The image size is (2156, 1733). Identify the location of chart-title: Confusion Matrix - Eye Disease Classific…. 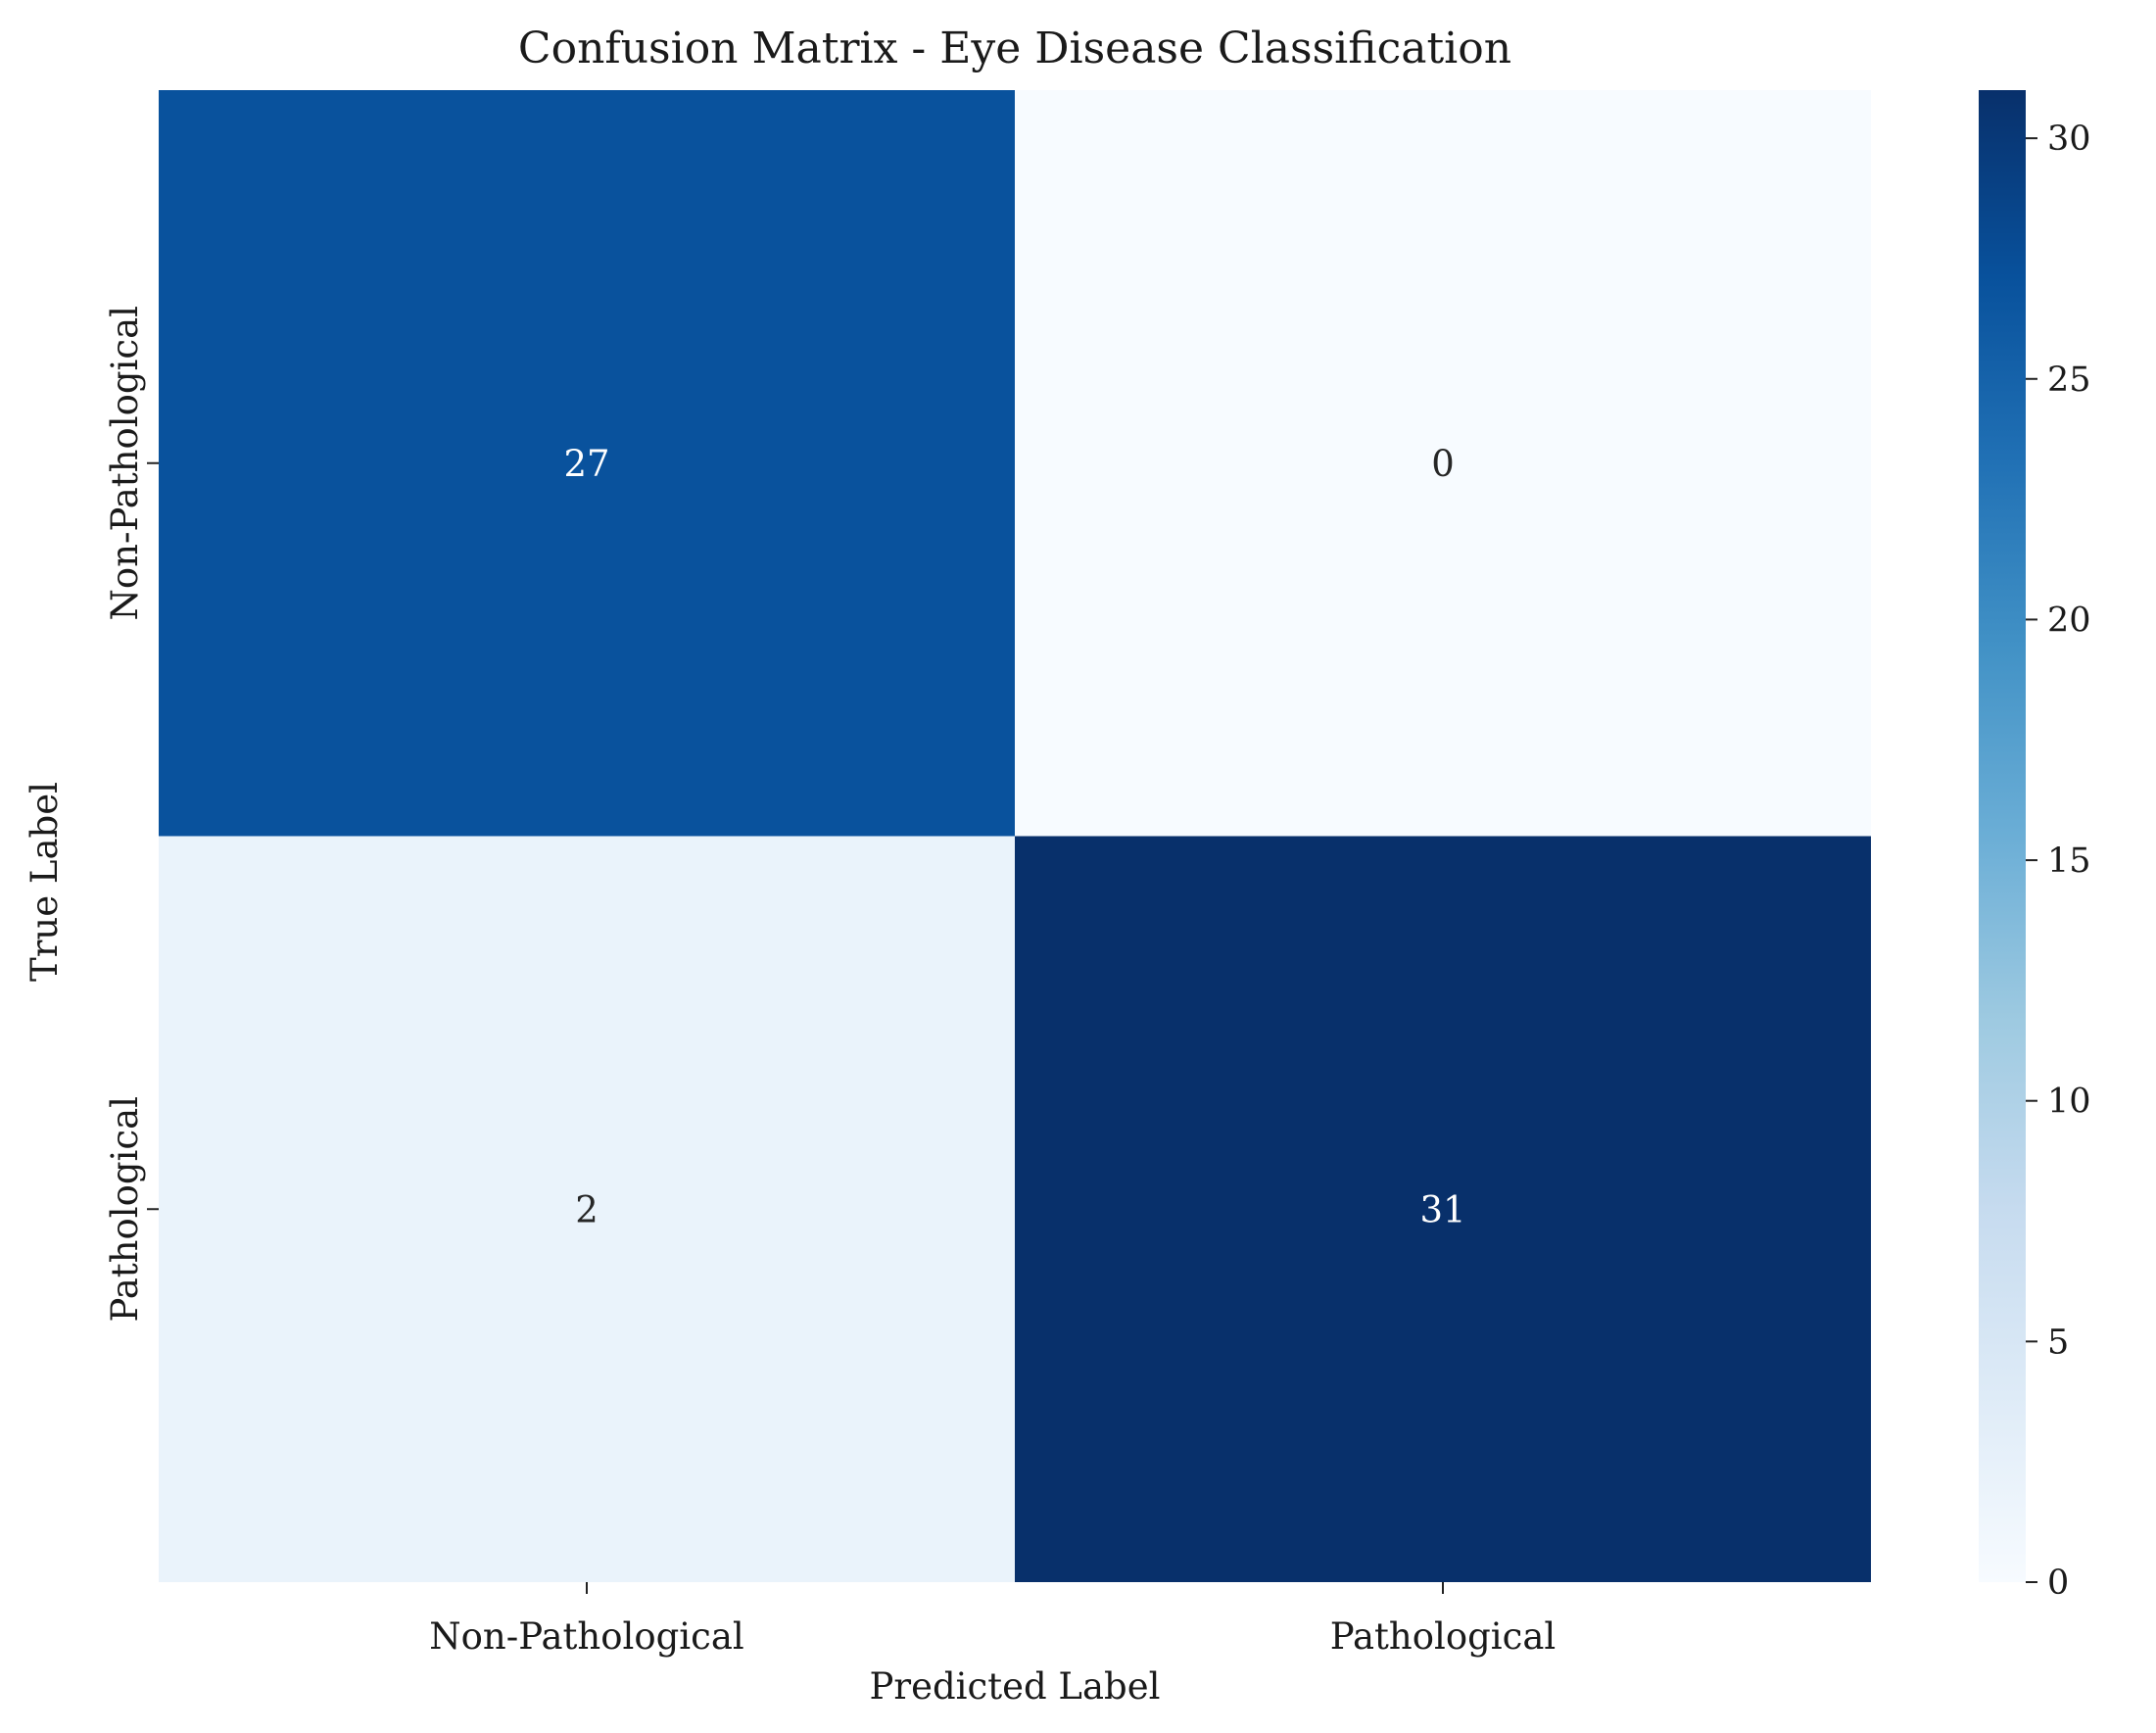
(1014, 49).